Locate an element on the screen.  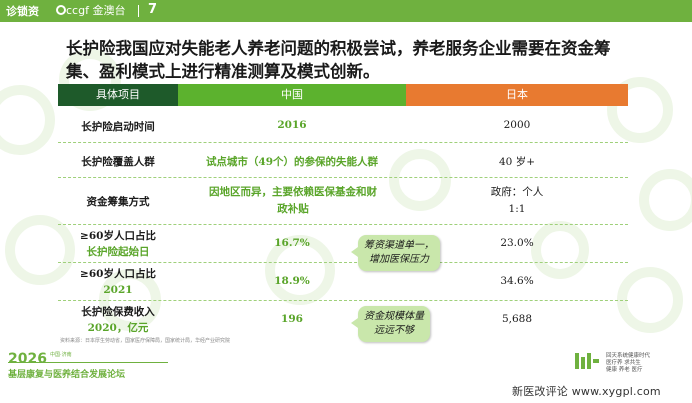
header-item: 具体项目 is located at coordinates (118, 95).